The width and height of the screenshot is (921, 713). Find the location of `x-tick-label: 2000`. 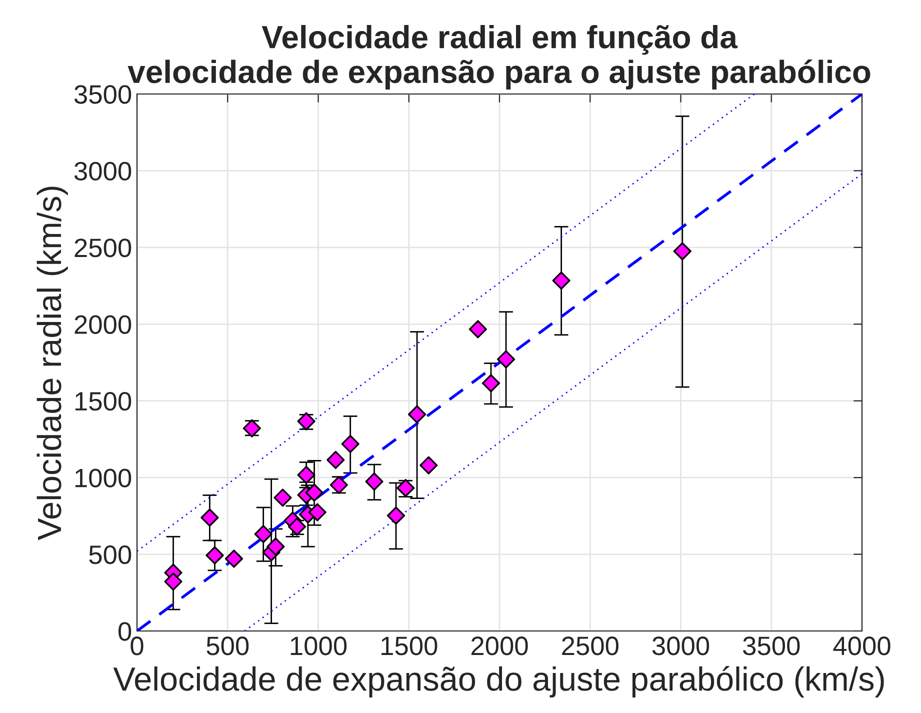

x-tick-label: 2000 is located at coordinates (499, 646).